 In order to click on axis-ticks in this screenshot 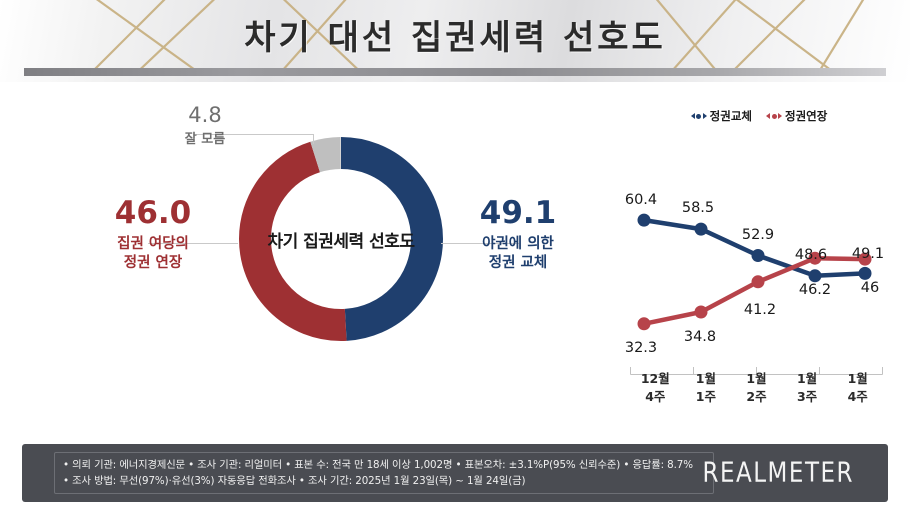, I will do `click(756, 367)`.